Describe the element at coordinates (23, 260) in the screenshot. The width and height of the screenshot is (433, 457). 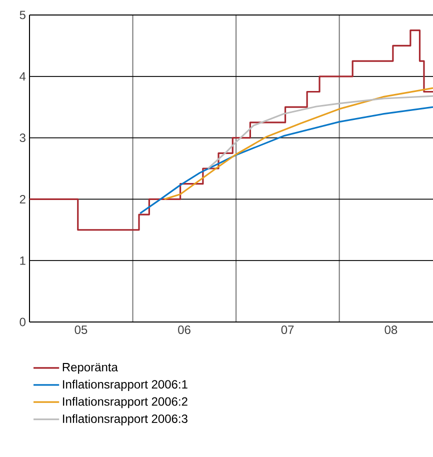
I see `y-tick-label: 1` at that location.